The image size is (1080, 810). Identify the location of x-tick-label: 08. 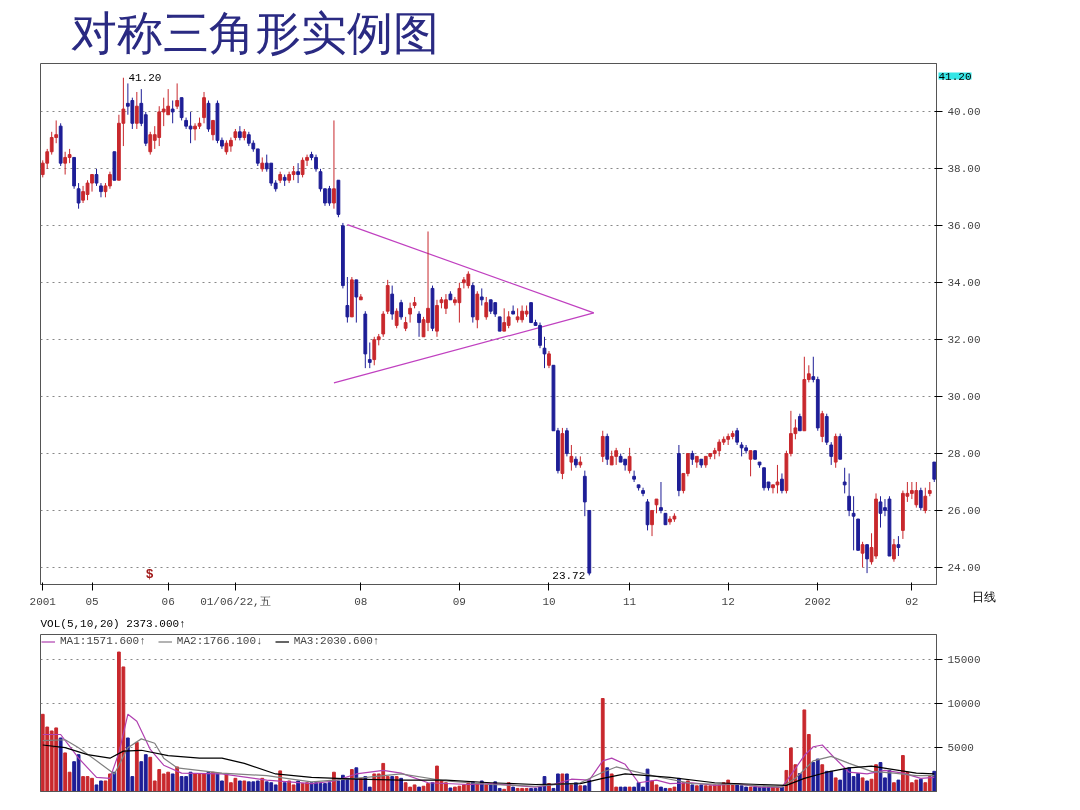
(361, 601).